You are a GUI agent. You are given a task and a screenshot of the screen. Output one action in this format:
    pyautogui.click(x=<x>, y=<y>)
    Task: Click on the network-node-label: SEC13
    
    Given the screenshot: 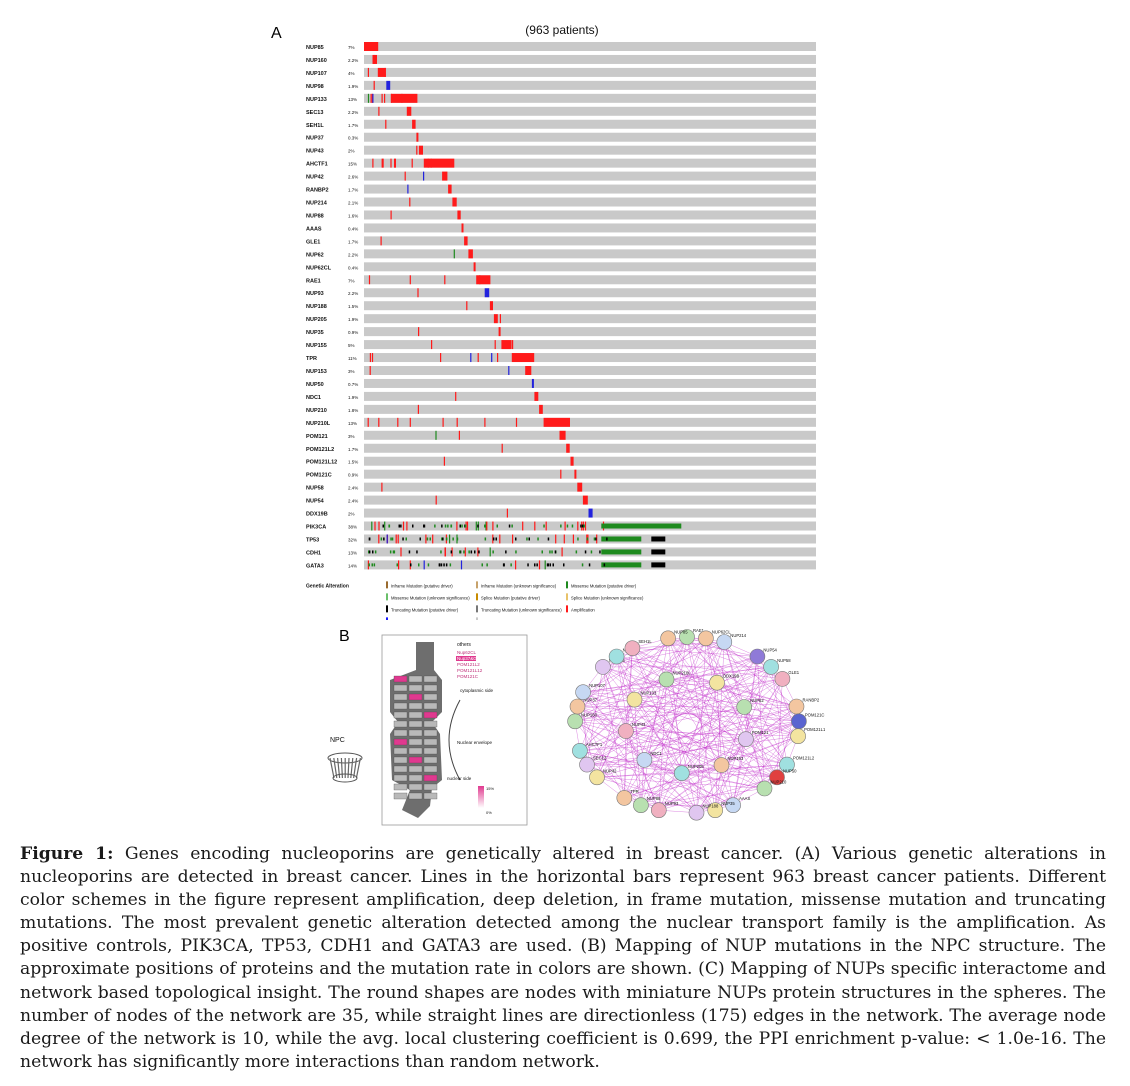 What is the action you would take?
    pyautogui.click(x=600, y=758)
    